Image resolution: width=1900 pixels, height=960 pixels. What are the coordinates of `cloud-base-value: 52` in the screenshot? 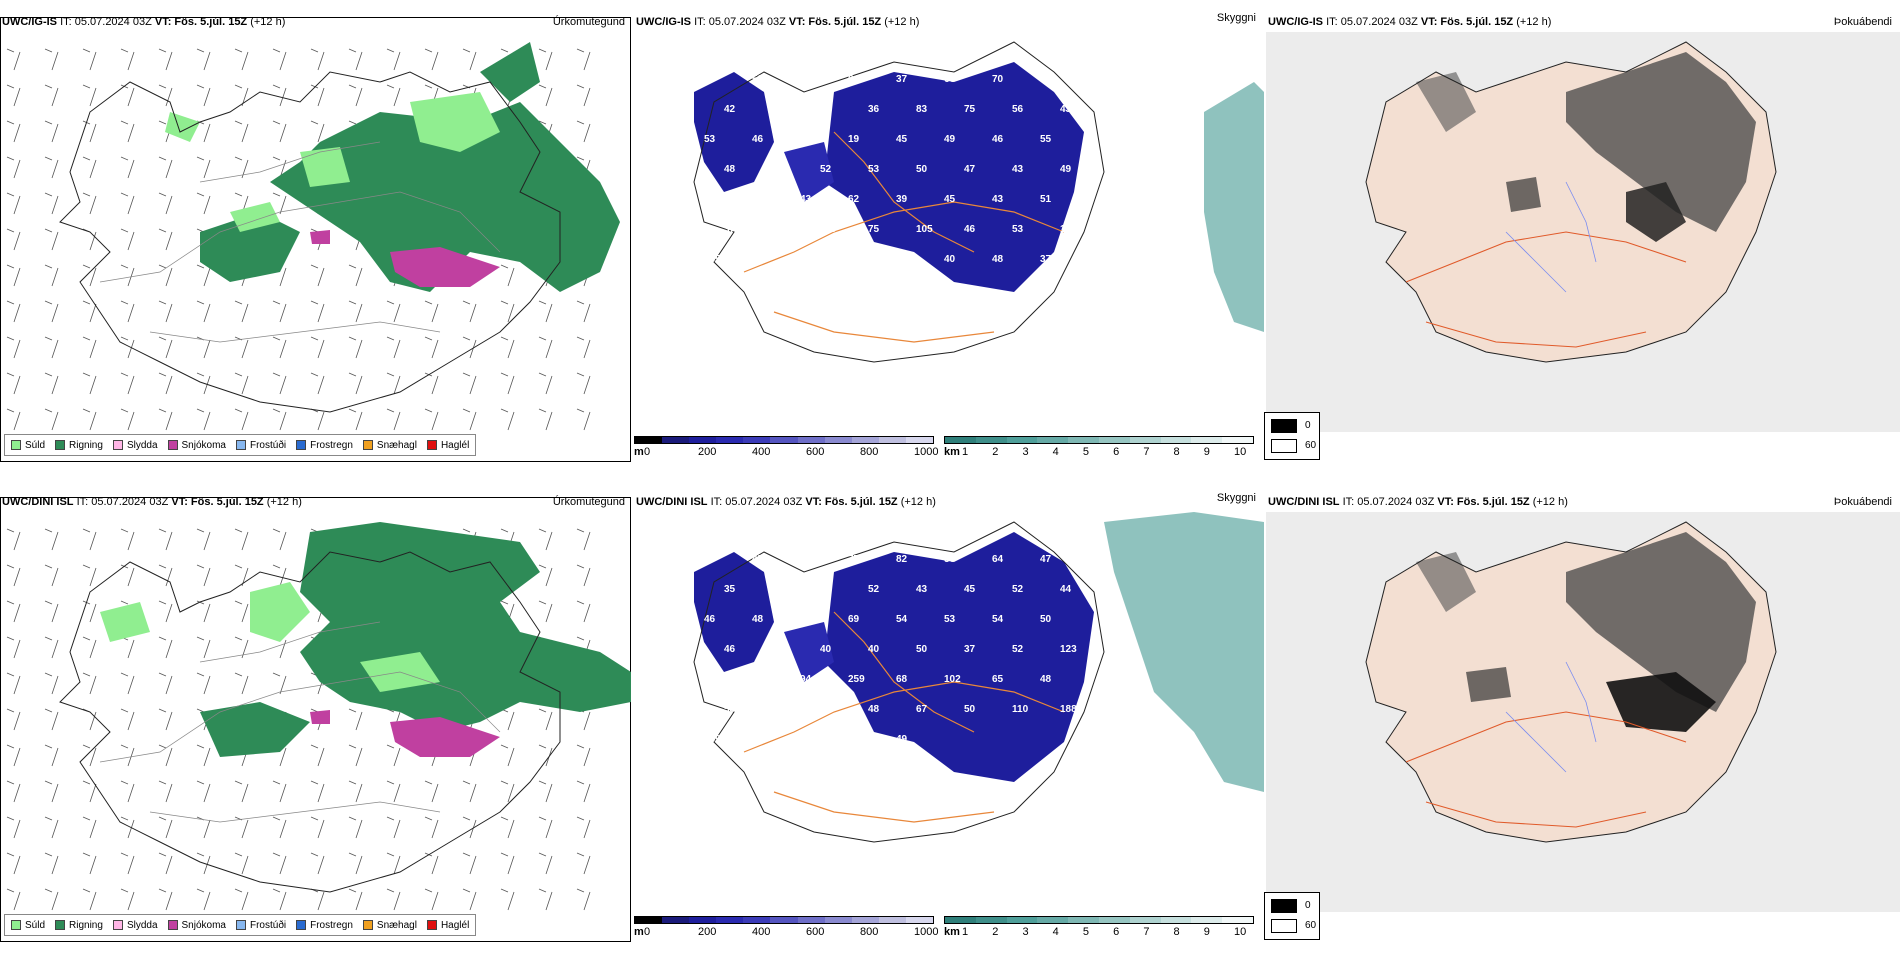 It's located at (1018, 589).